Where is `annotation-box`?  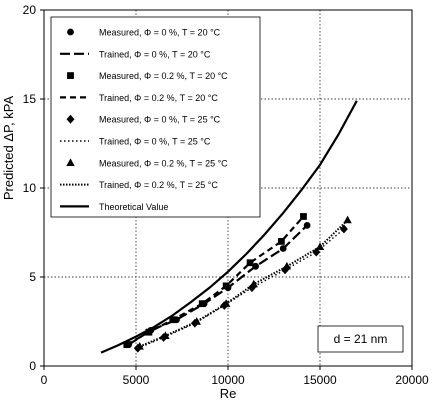 annotation-box is located at coordinates (360, 339).